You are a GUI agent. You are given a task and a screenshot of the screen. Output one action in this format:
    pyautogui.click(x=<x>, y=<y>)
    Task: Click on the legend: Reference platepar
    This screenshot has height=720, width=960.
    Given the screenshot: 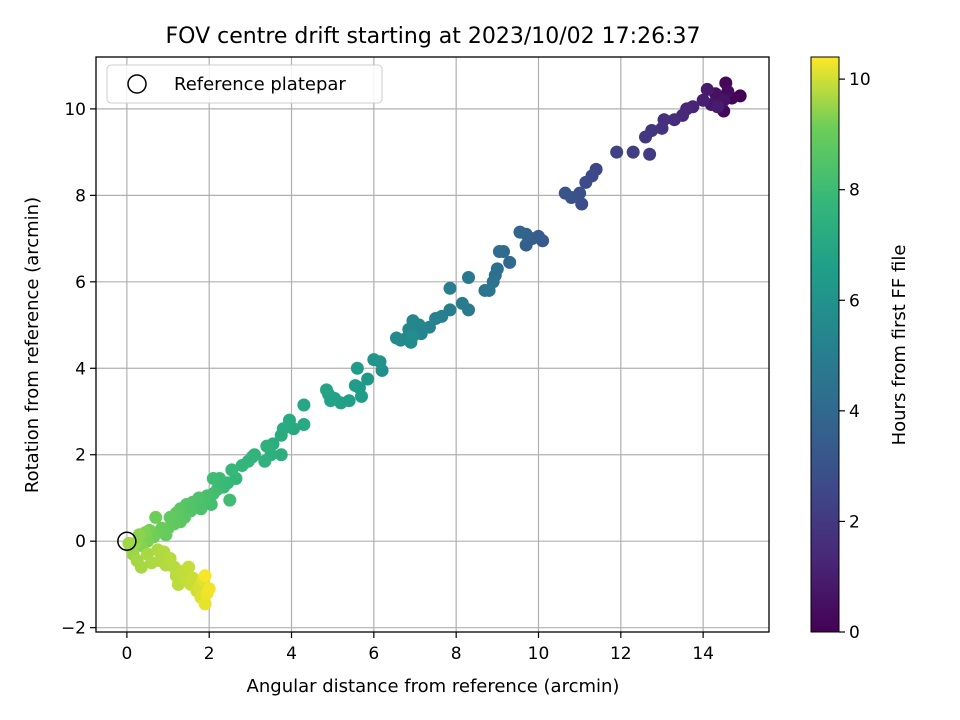 What is the action you would take?
    pyautogui.click(x=244, y=84)
    